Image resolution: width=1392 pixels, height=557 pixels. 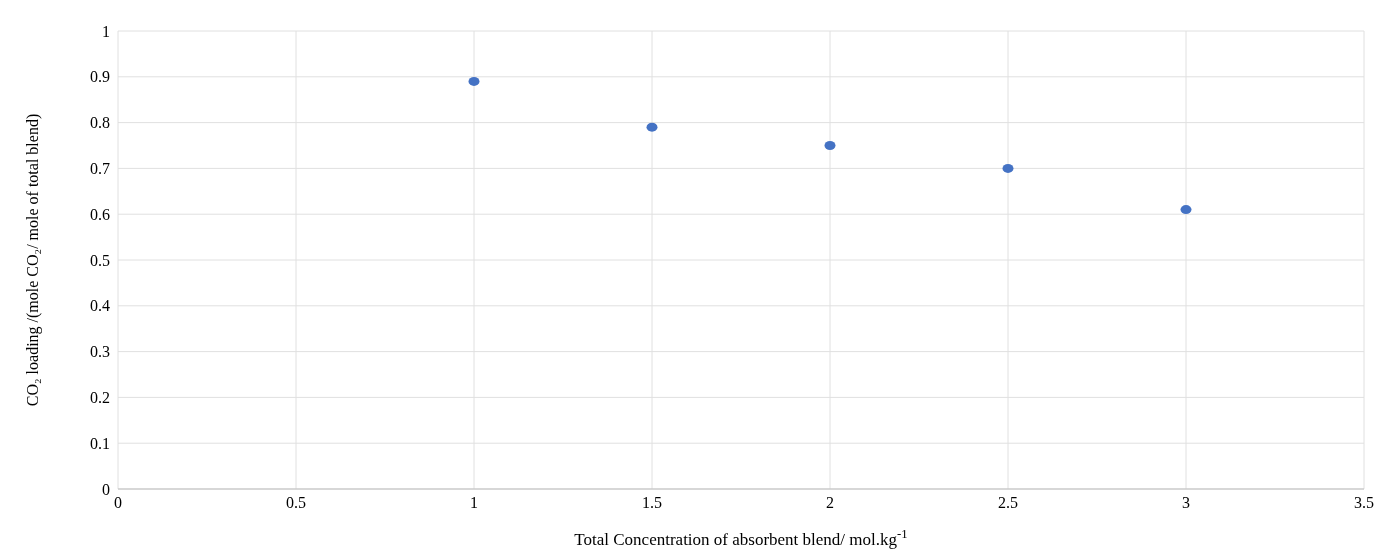 What do you see at coordinates (1364, 503) in the screenshot?
I see `x-tick-label: 3.5` at bounding box center [1364, 503].